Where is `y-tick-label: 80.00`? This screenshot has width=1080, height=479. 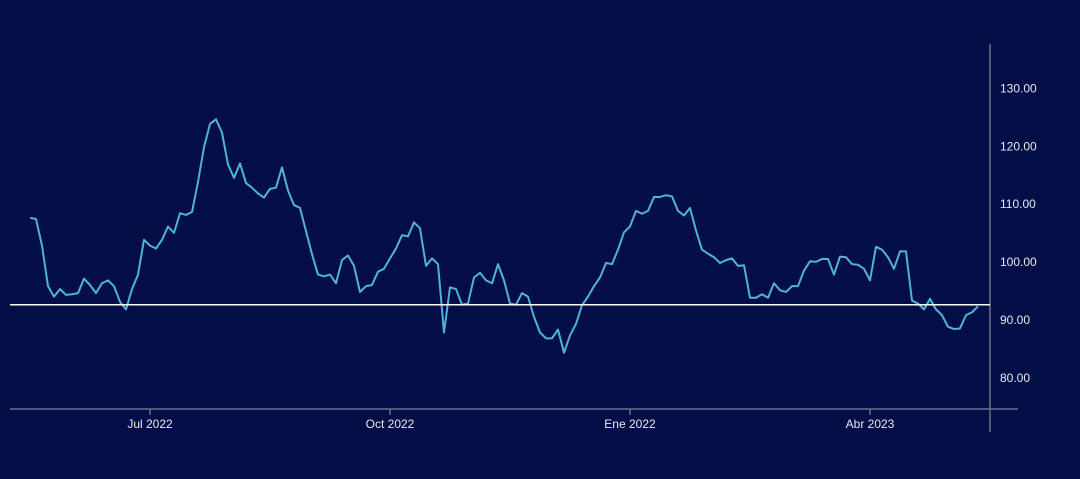 y-tick-label: 80.00 is located at coordinates (1015, 378).